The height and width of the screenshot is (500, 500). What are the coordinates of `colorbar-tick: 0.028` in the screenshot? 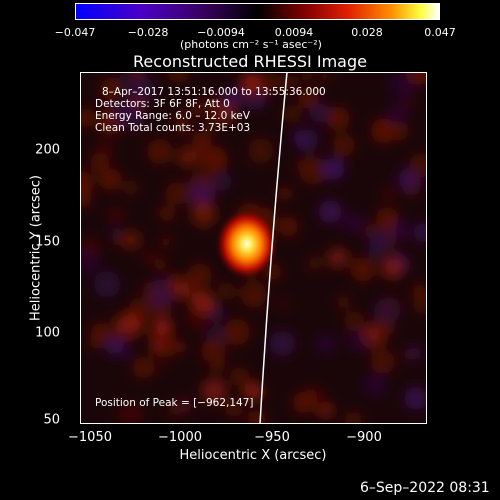 It's located at (367, 32).